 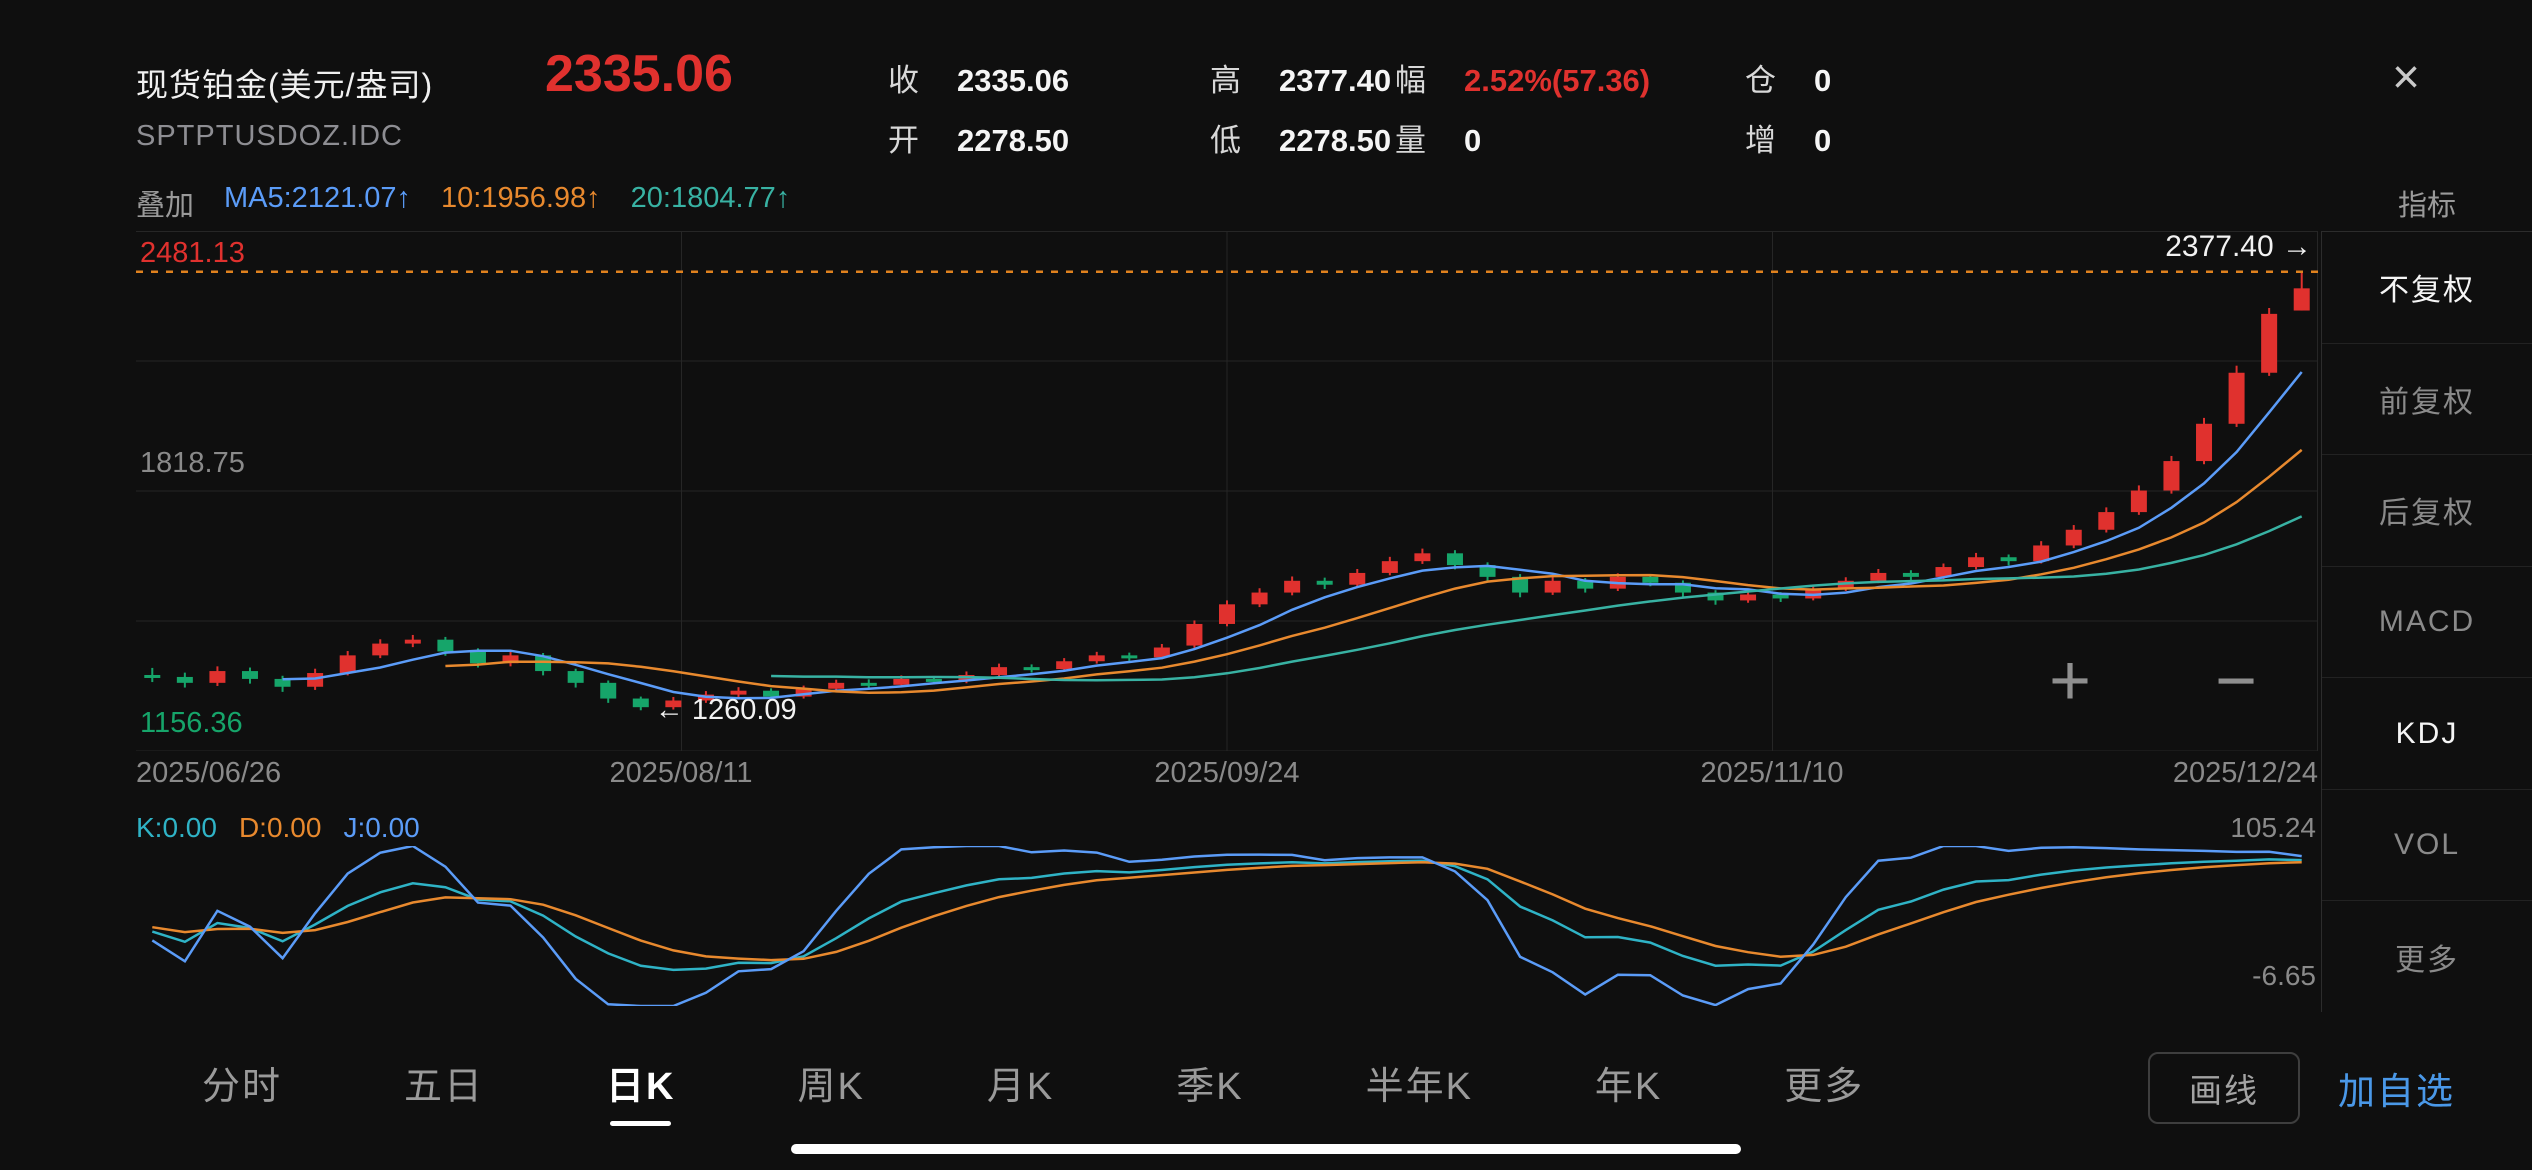 What do you see at coordinates (681, 773) in the screenshot?
I see `x-tick-1: 2025/08/11` at bounding box center [681, 773].